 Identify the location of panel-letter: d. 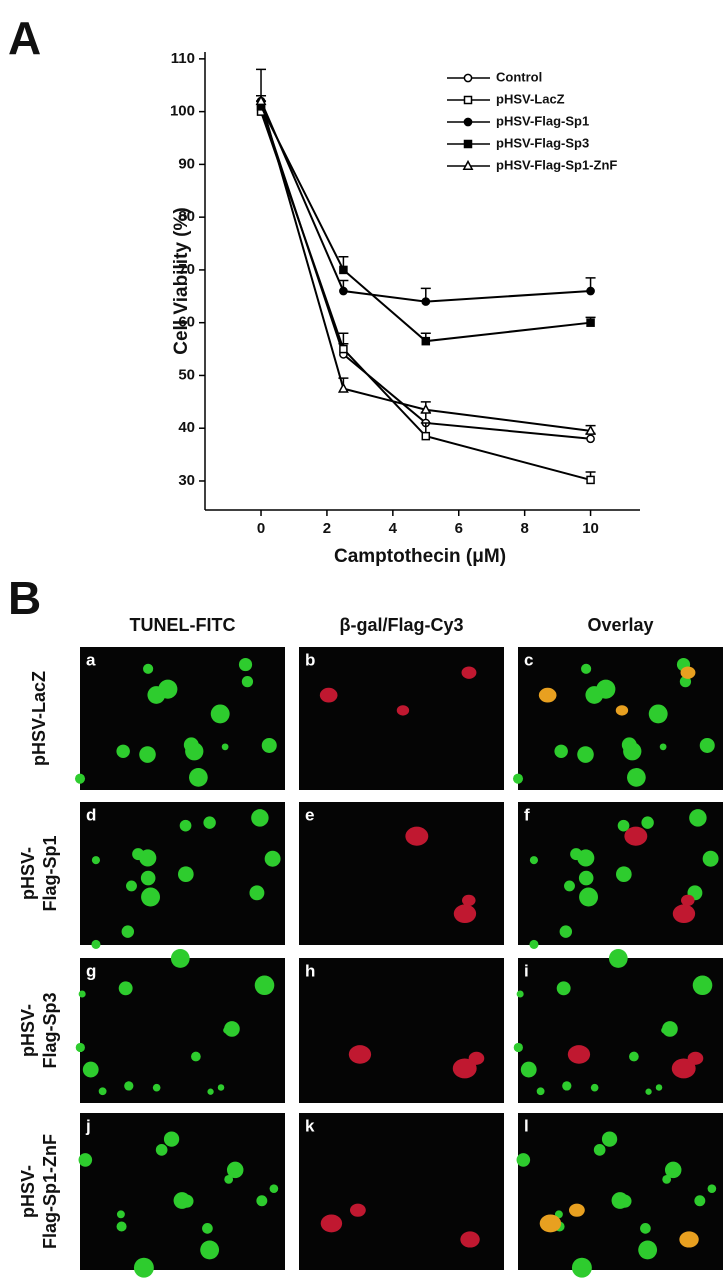
(91, 814).